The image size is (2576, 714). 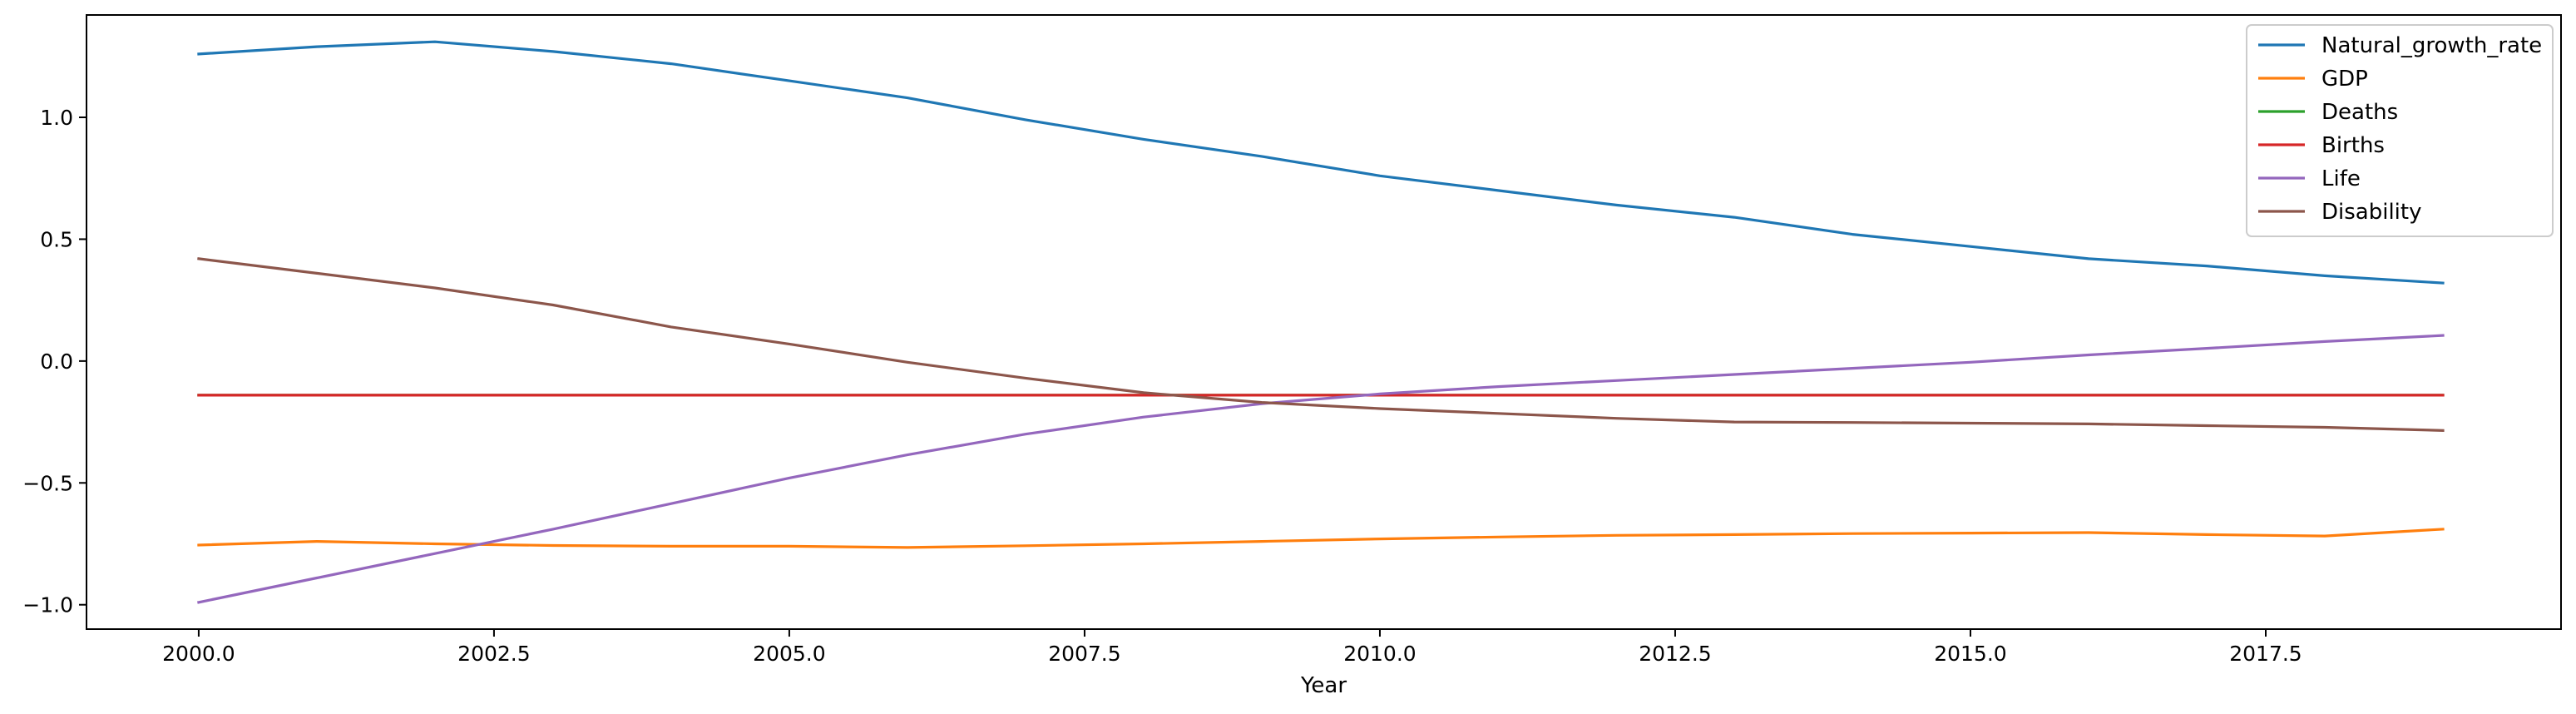 What do you see at coordinates (47, 605) in the screenshot?
I see `y-tick-label: −1.0` at bounding box center [47, 605].